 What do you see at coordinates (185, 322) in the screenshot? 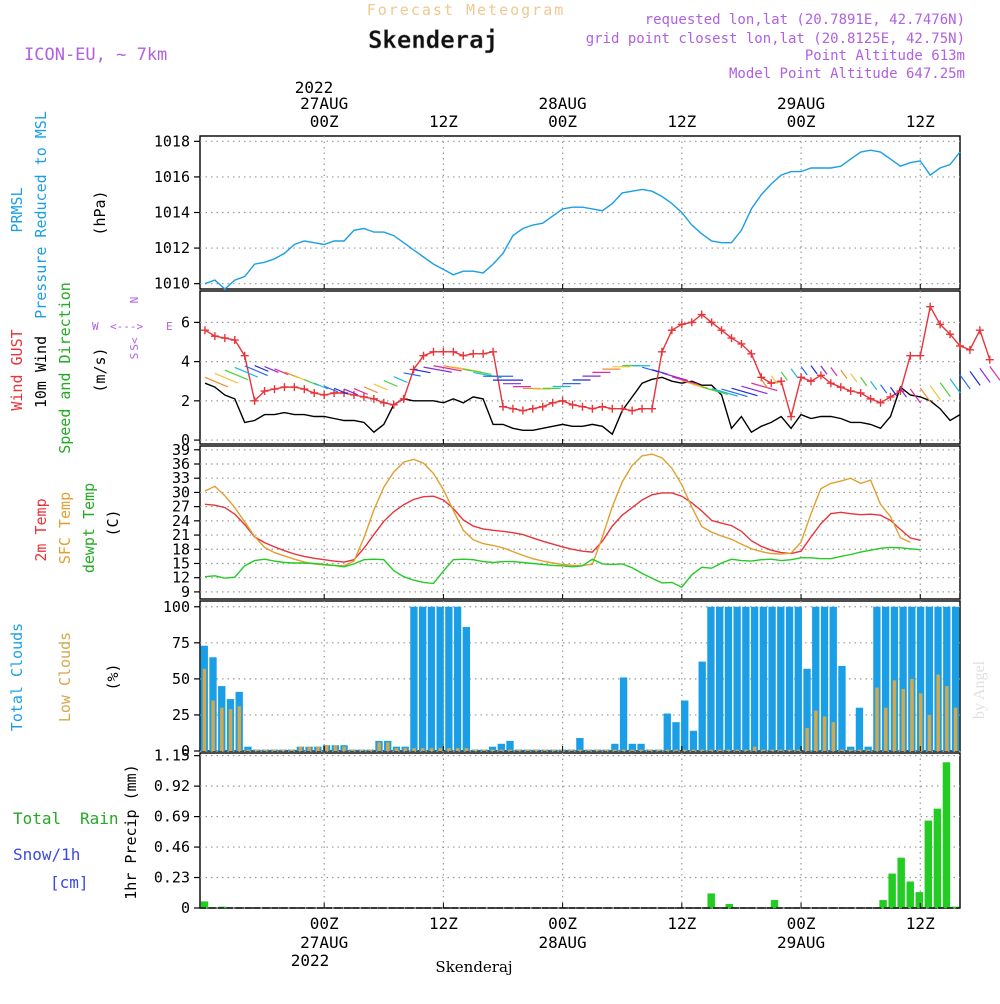
I see `y-tick-label: 6` at bounding box center [185, 322].